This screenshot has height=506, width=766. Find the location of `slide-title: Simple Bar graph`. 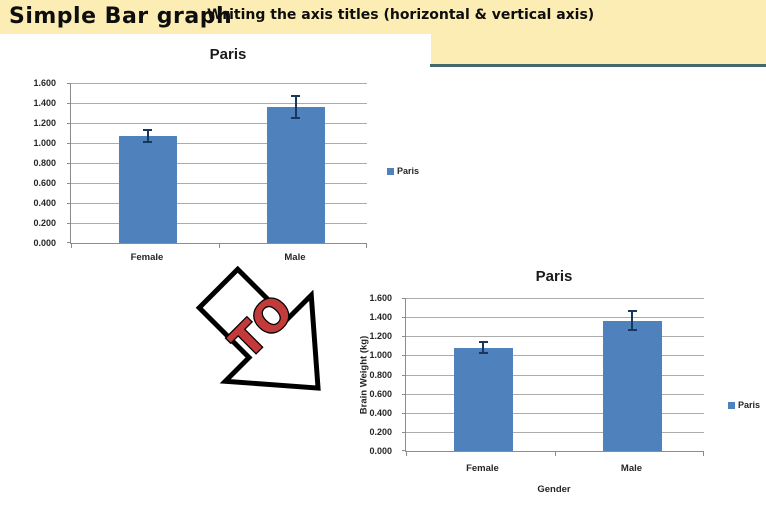

slide-title: Simple Bar graph is located at coordinates (121, 16).